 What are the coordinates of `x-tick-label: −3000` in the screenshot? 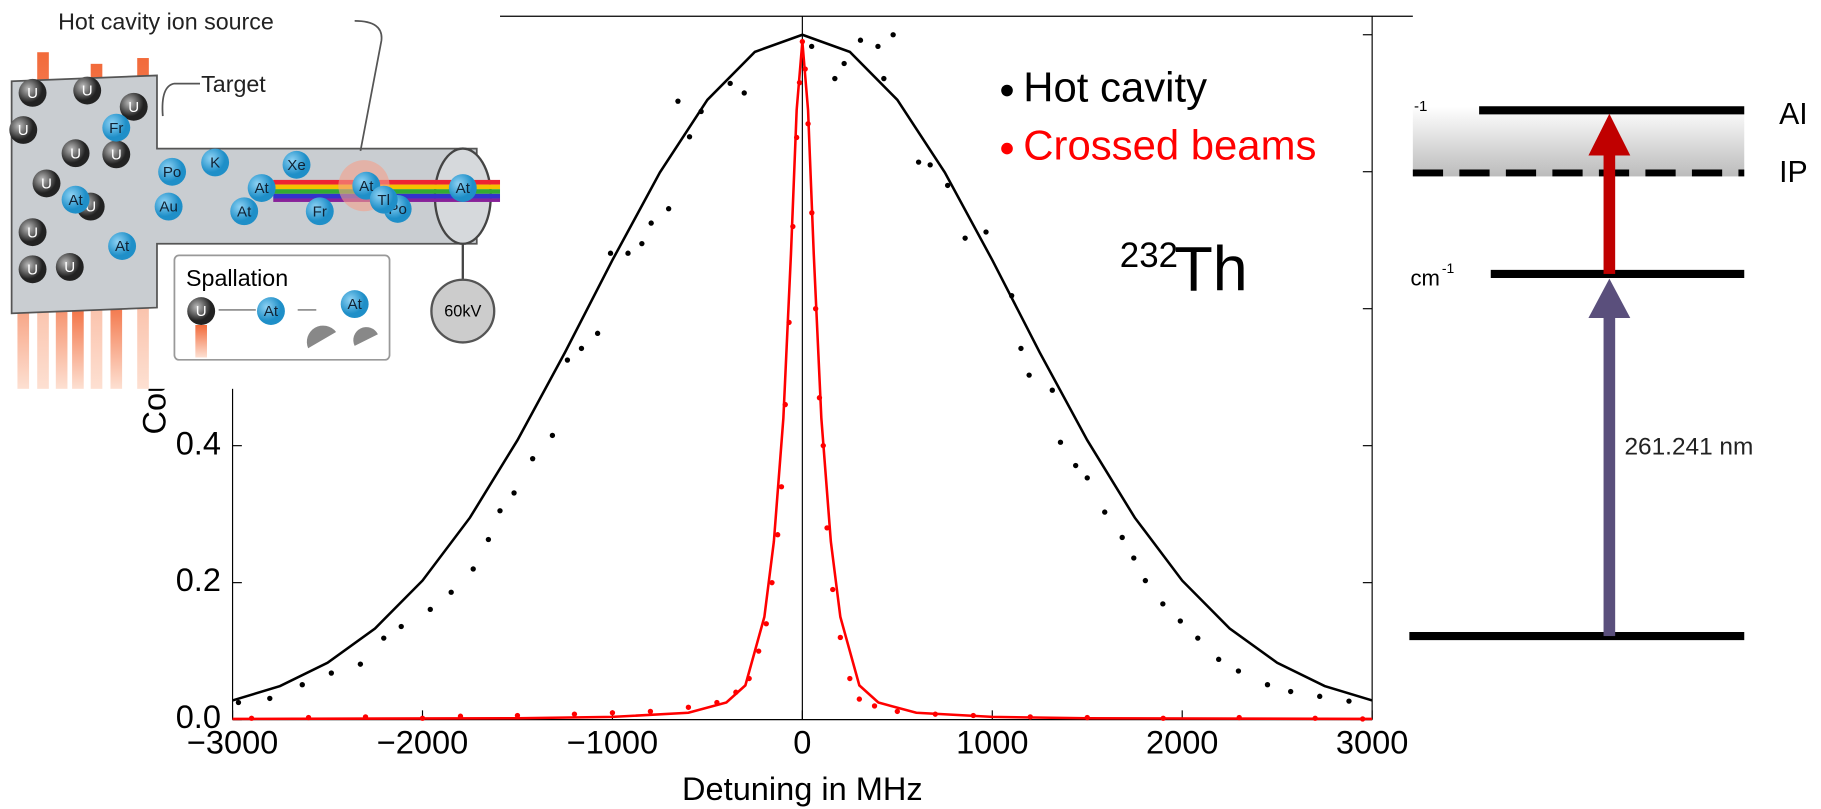 It's located at (232, 743).